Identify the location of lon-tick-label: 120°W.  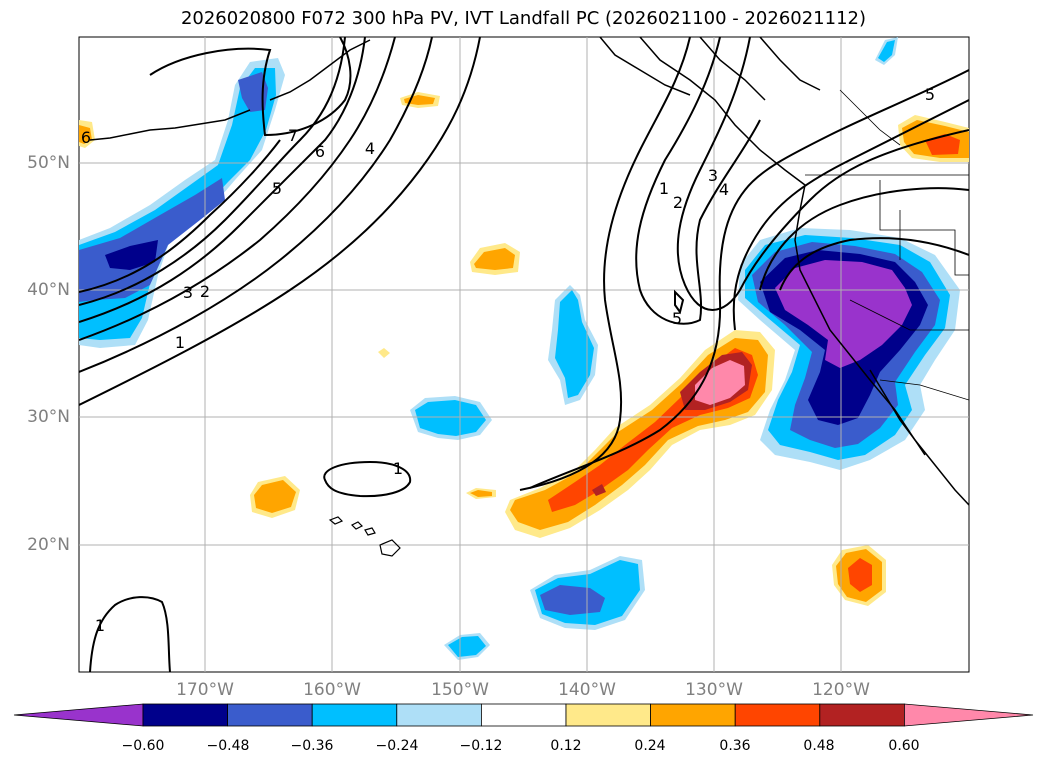
(841, 690).